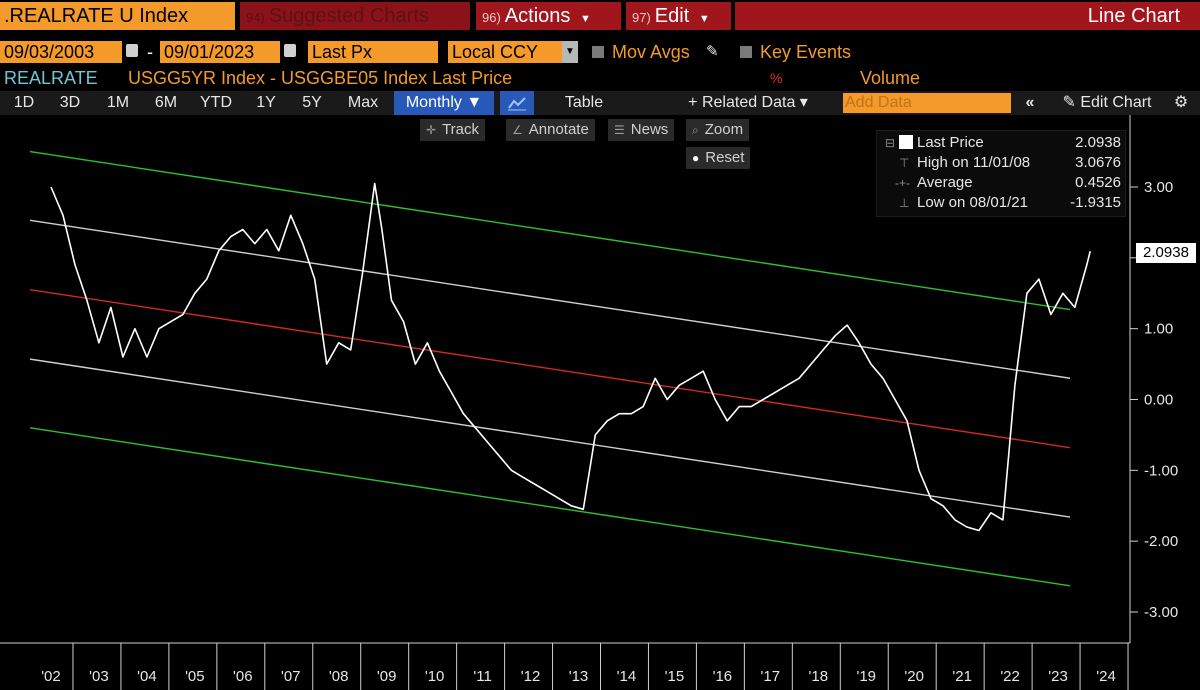 The image size is (1200, 690). I want to click on last-price-value: 2.0938, so click(1098, 142).